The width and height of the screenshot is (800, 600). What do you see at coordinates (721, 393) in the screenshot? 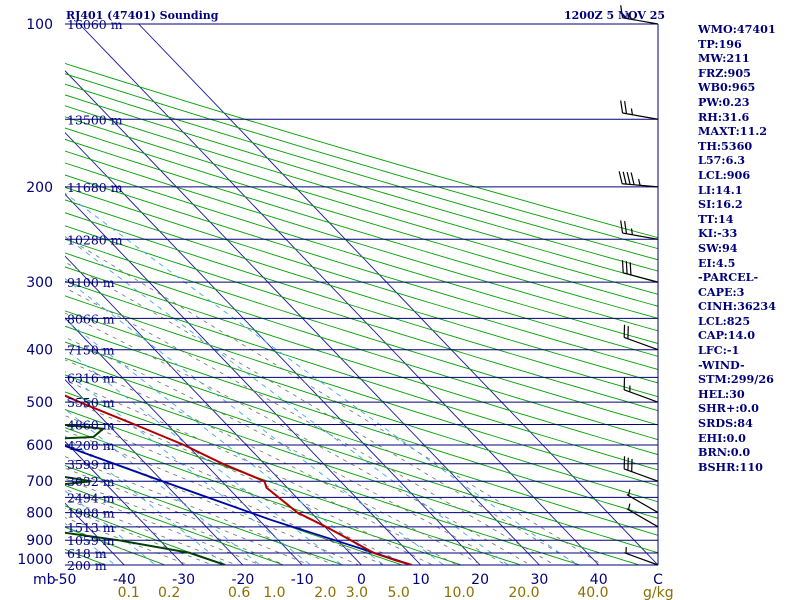
I see `index-item: HEL:30` at bounding box center [721, 393].